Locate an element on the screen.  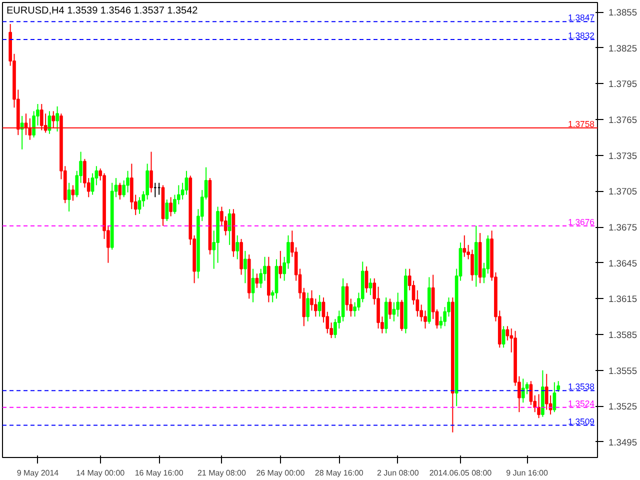
y-tick-label: 1.3795 is located at coordinates (623, 84).